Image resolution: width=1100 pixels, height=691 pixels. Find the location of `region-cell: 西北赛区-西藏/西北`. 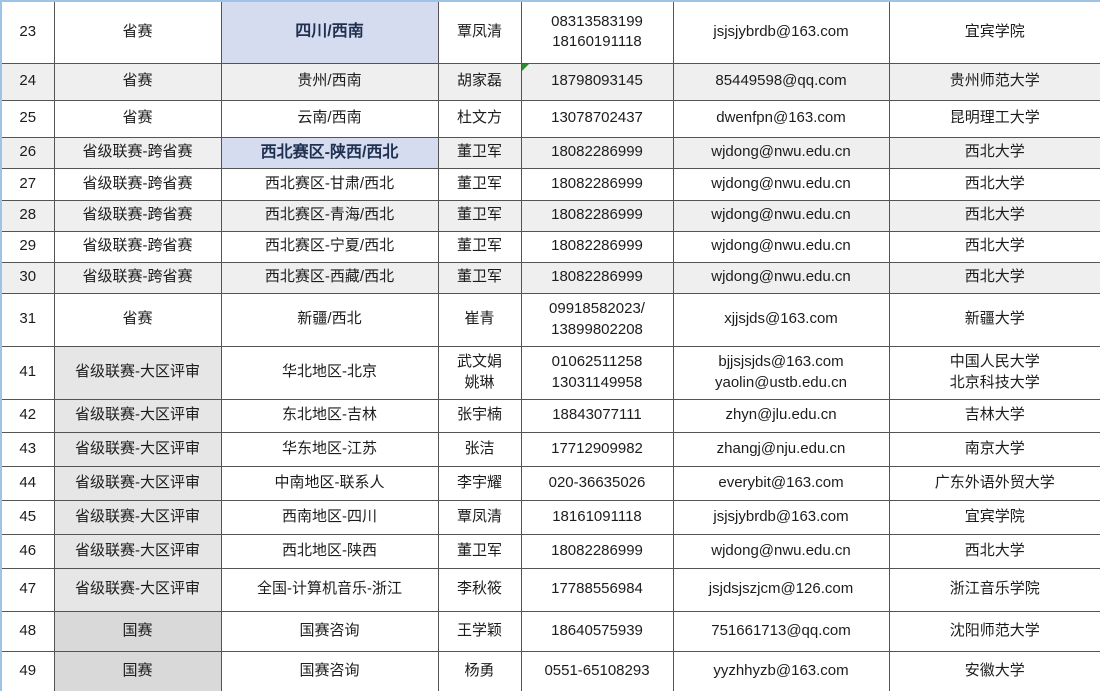

region-cell: 西北赛区-西藏/西北 is located at coordinates (329, 277).